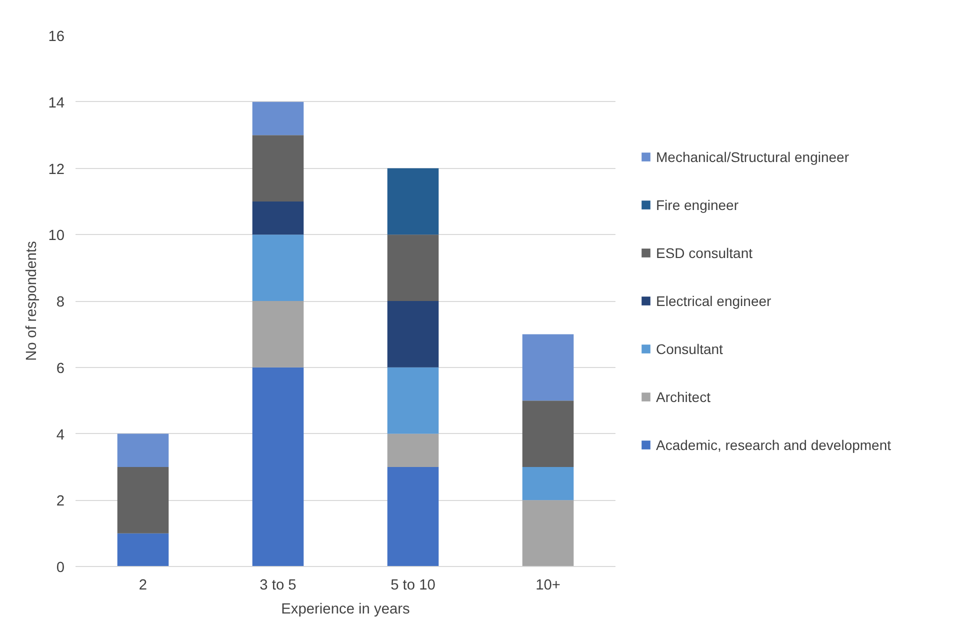 The height and width of the screenshot is (641, 965). What do you see at coordinates (60, 502) in the screenshot?
I see `y-tick-label: 2` at bounding box center [60, 502].